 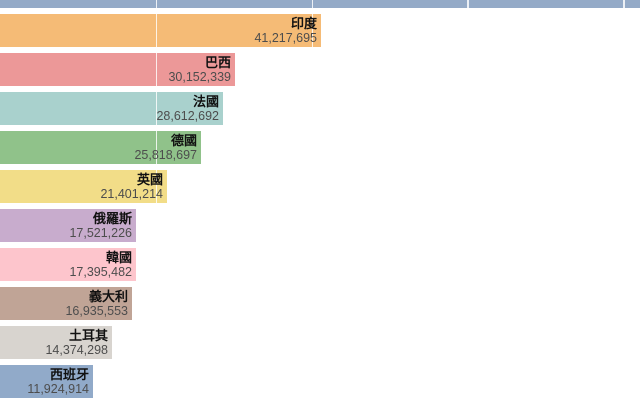 I want to click on bar-row: 韓國 17,395,482, so click(x=68, y=264).